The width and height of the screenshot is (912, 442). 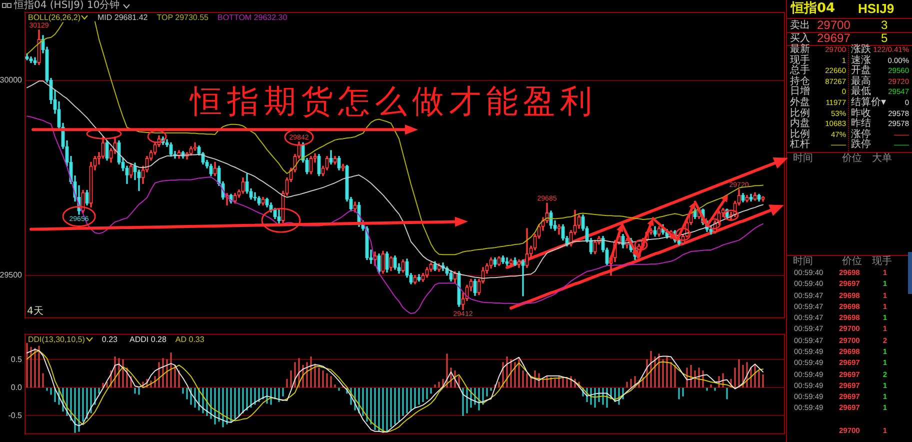 What do you see at coordinates (393, 101) in the screenshot?
I see `text: 恒指期货怎么做才能盈利` at bounding box center [393, 101].